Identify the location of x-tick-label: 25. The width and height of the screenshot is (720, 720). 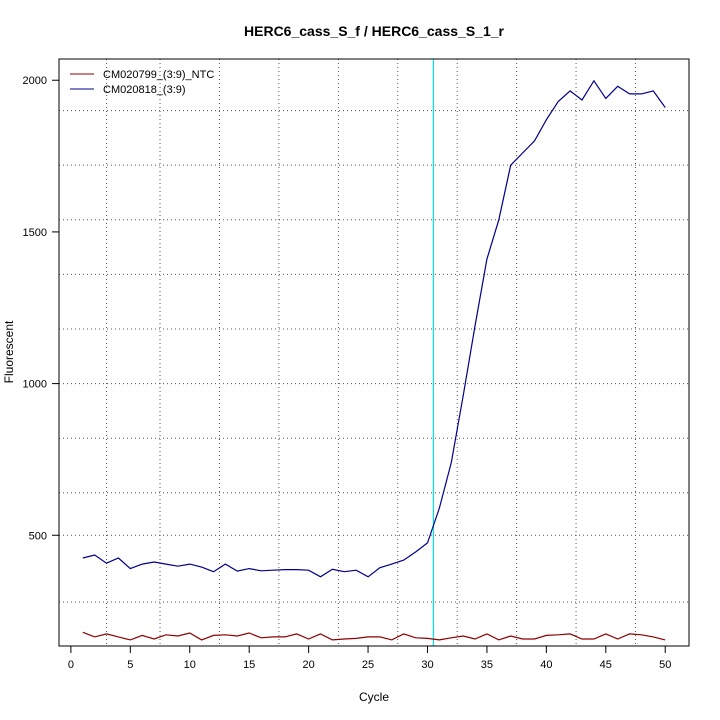
(368, 665).